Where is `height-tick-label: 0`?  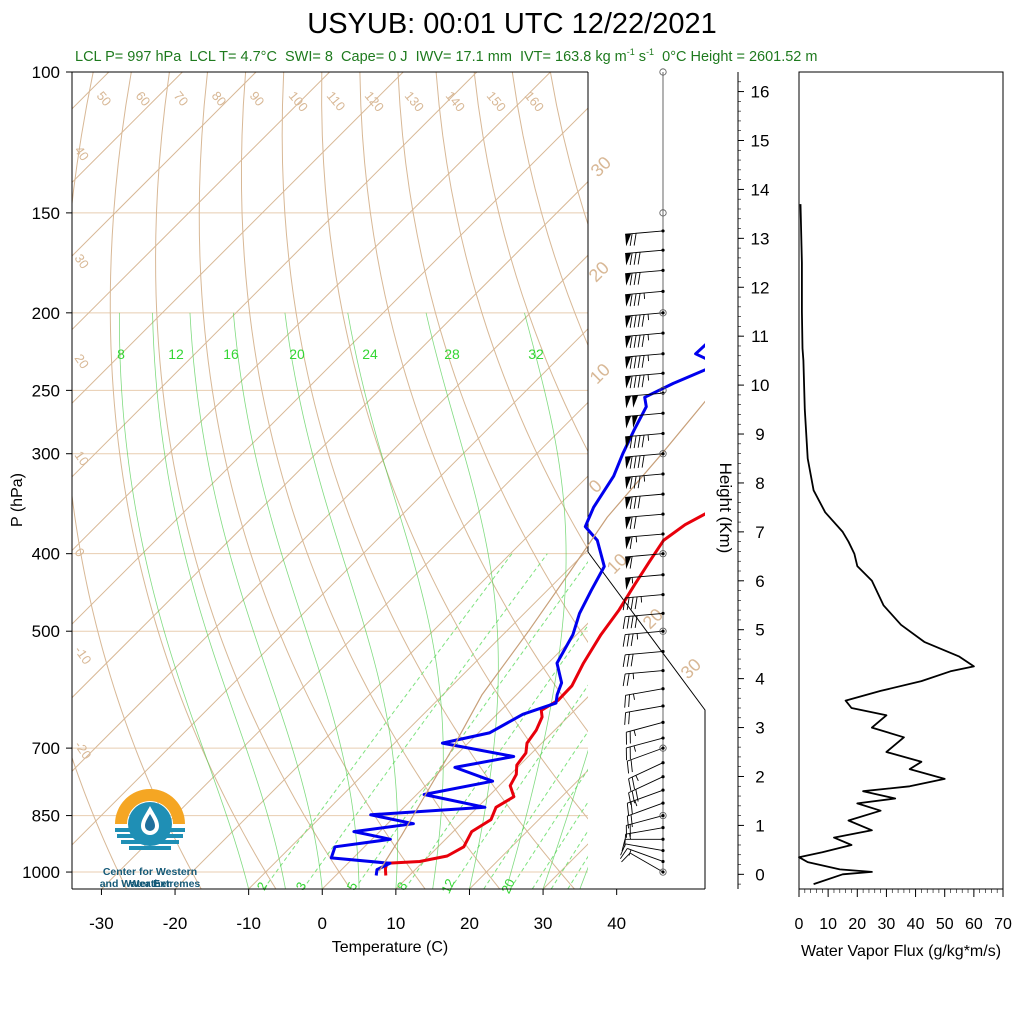 height-tick-label: 0 is located at coordinates (759, 874).